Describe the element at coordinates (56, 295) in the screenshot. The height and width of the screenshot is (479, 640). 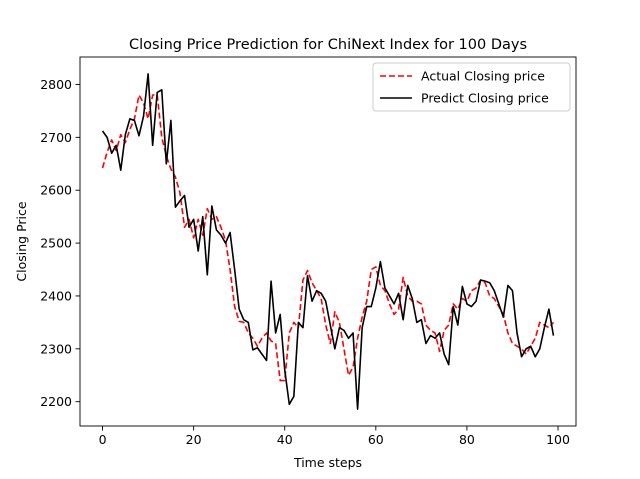
I see `y-tick-label: 2400` at that location.